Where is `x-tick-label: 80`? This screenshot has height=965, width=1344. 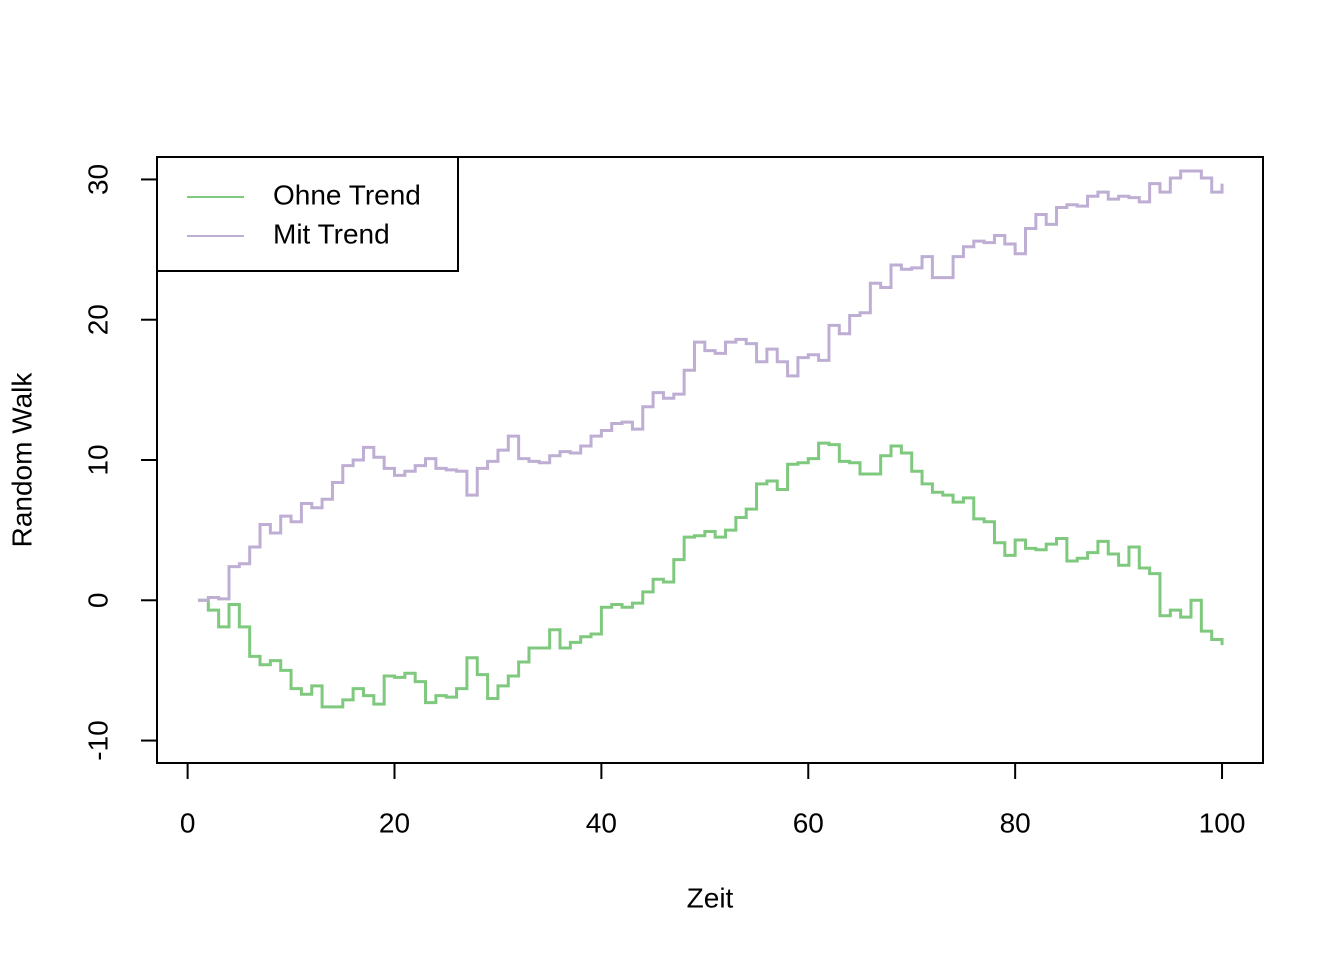 x-tick-label: 80 is located at coordinates (1015, 822).